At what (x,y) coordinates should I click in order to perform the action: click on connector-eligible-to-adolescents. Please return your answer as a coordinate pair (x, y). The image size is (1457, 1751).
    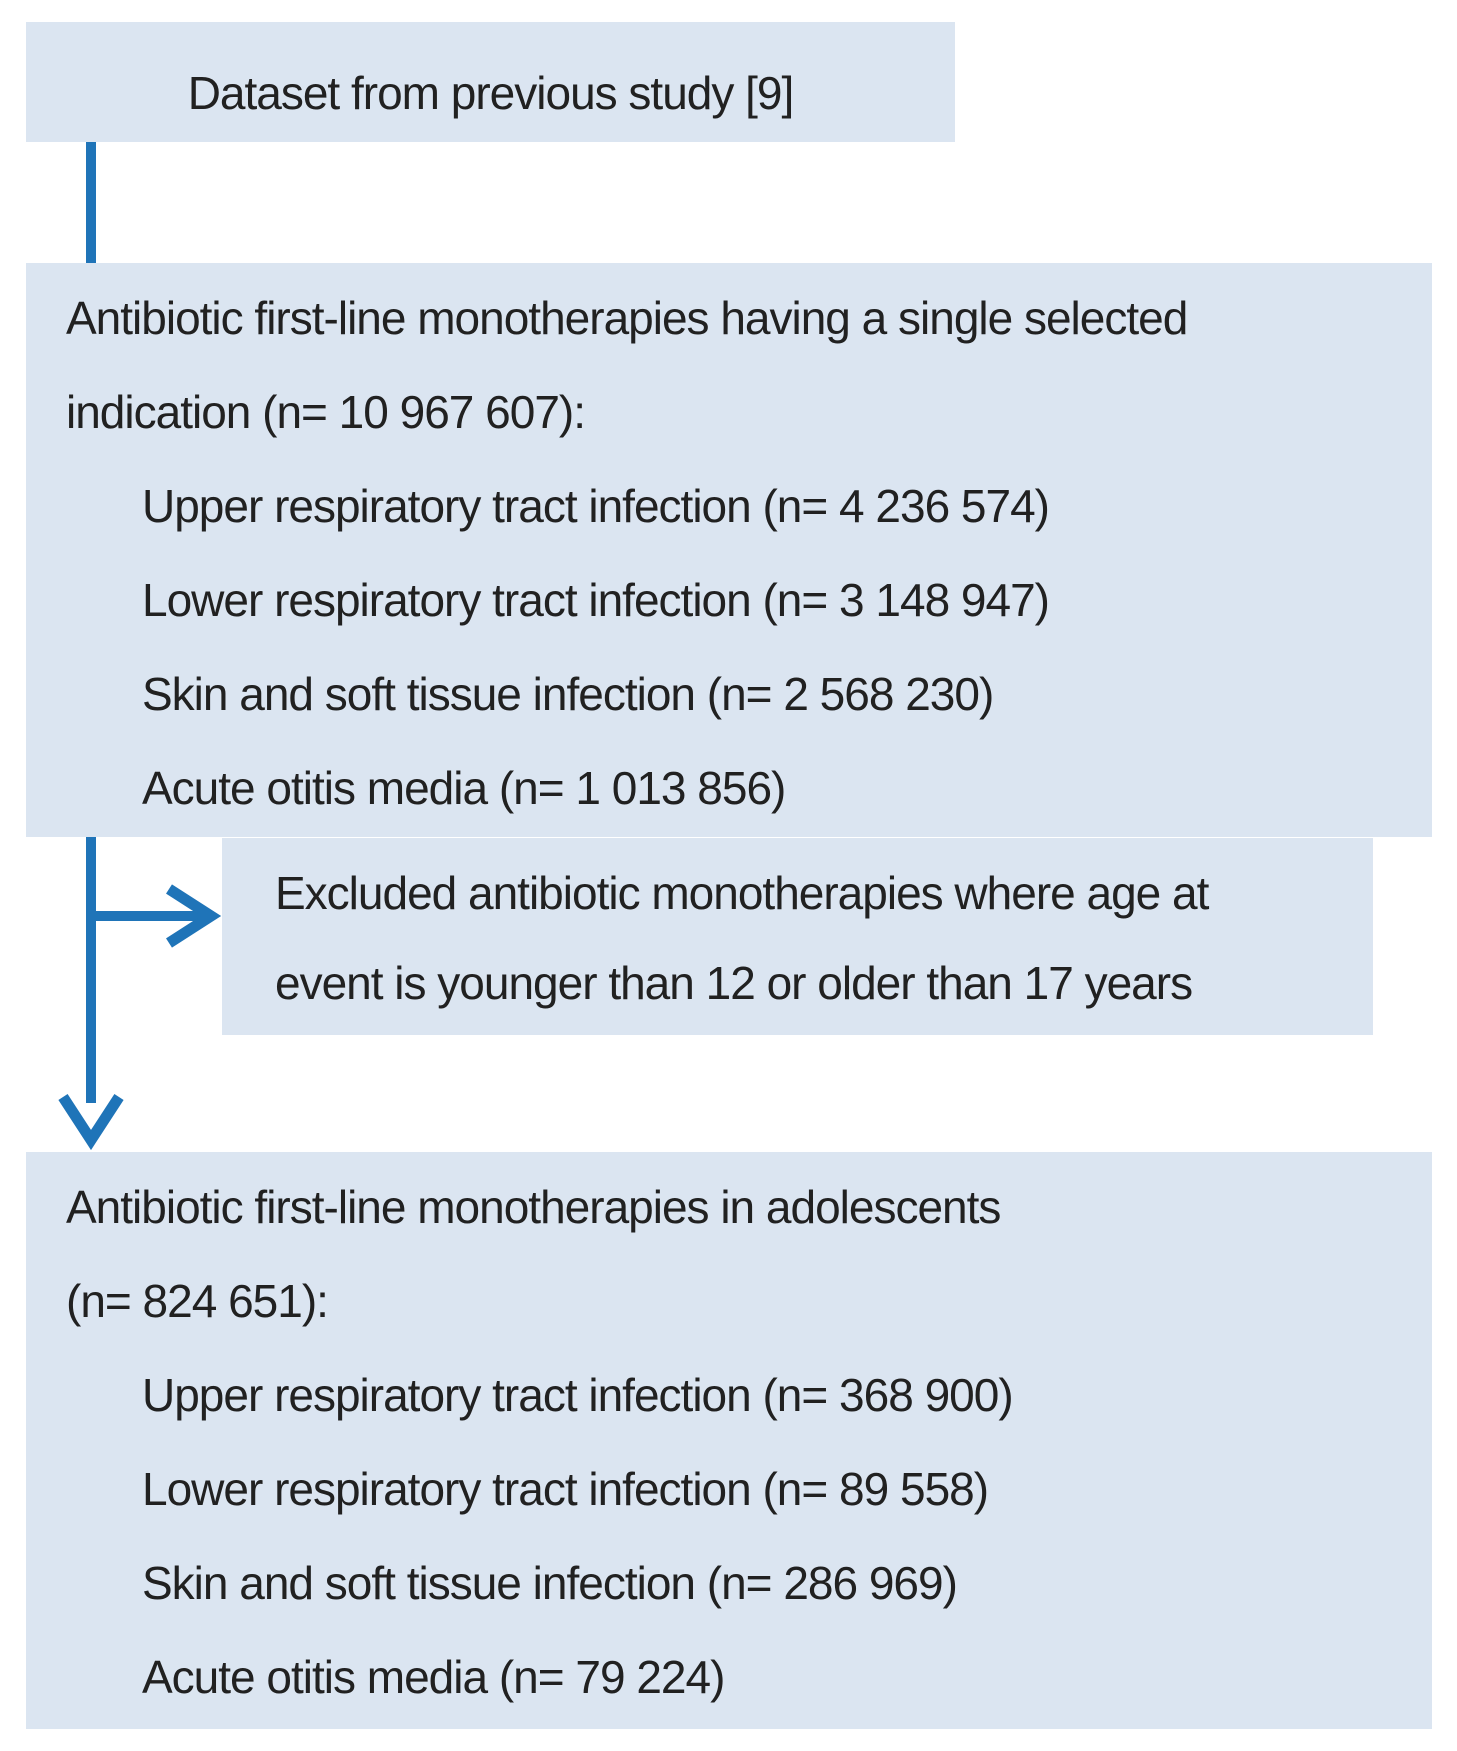
    Looking at the image, I should click on (91, 970).